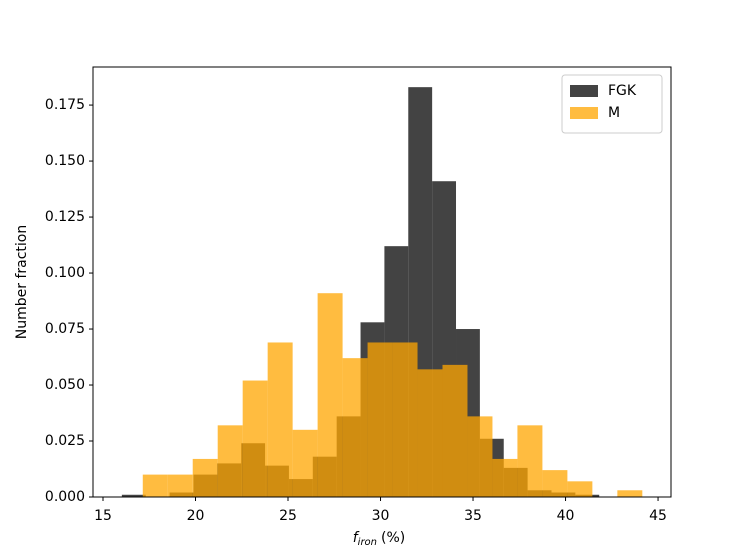 This screenshot has height=560, width=747. Describe the element at coordinates (658, 516) in the screenshot. I see `x-tick-label: 45` at that location.